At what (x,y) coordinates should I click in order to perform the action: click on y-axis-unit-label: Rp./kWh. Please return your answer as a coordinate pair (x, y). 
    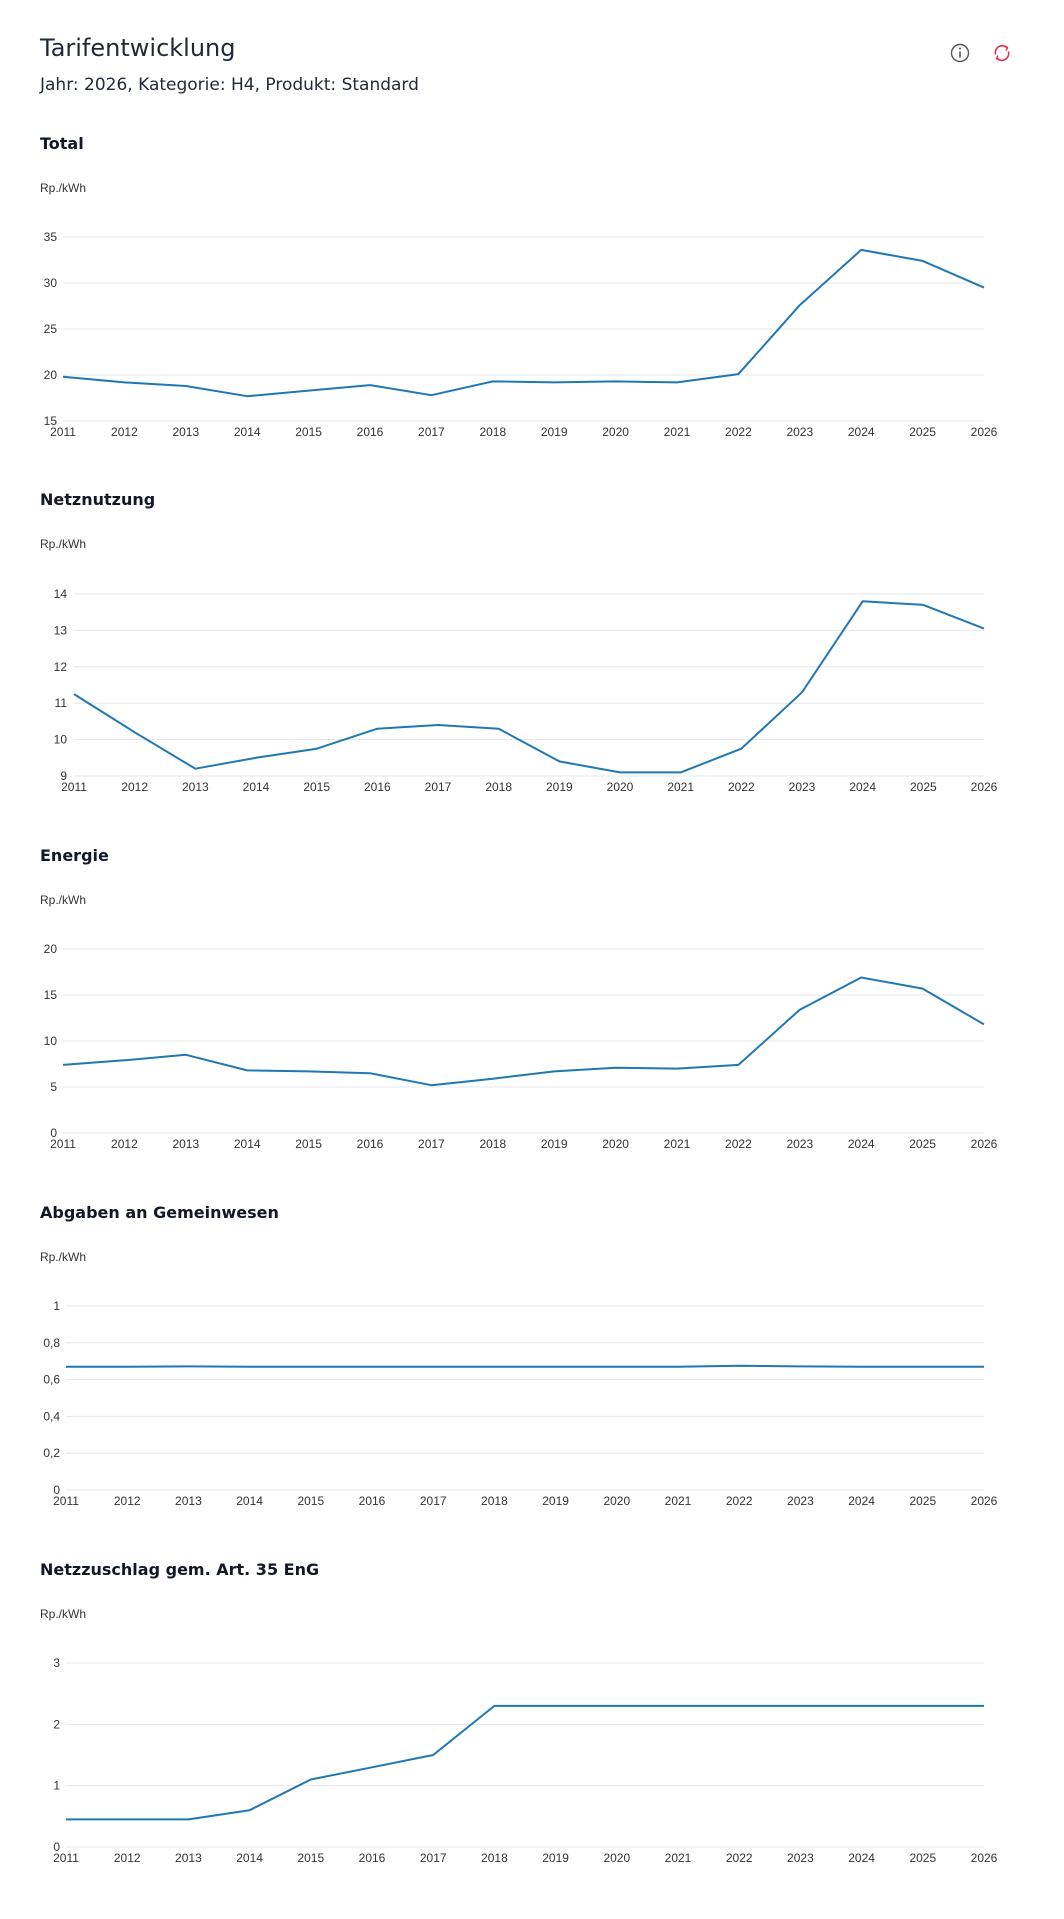
    Looking at the image, I should click on (63, 1614).